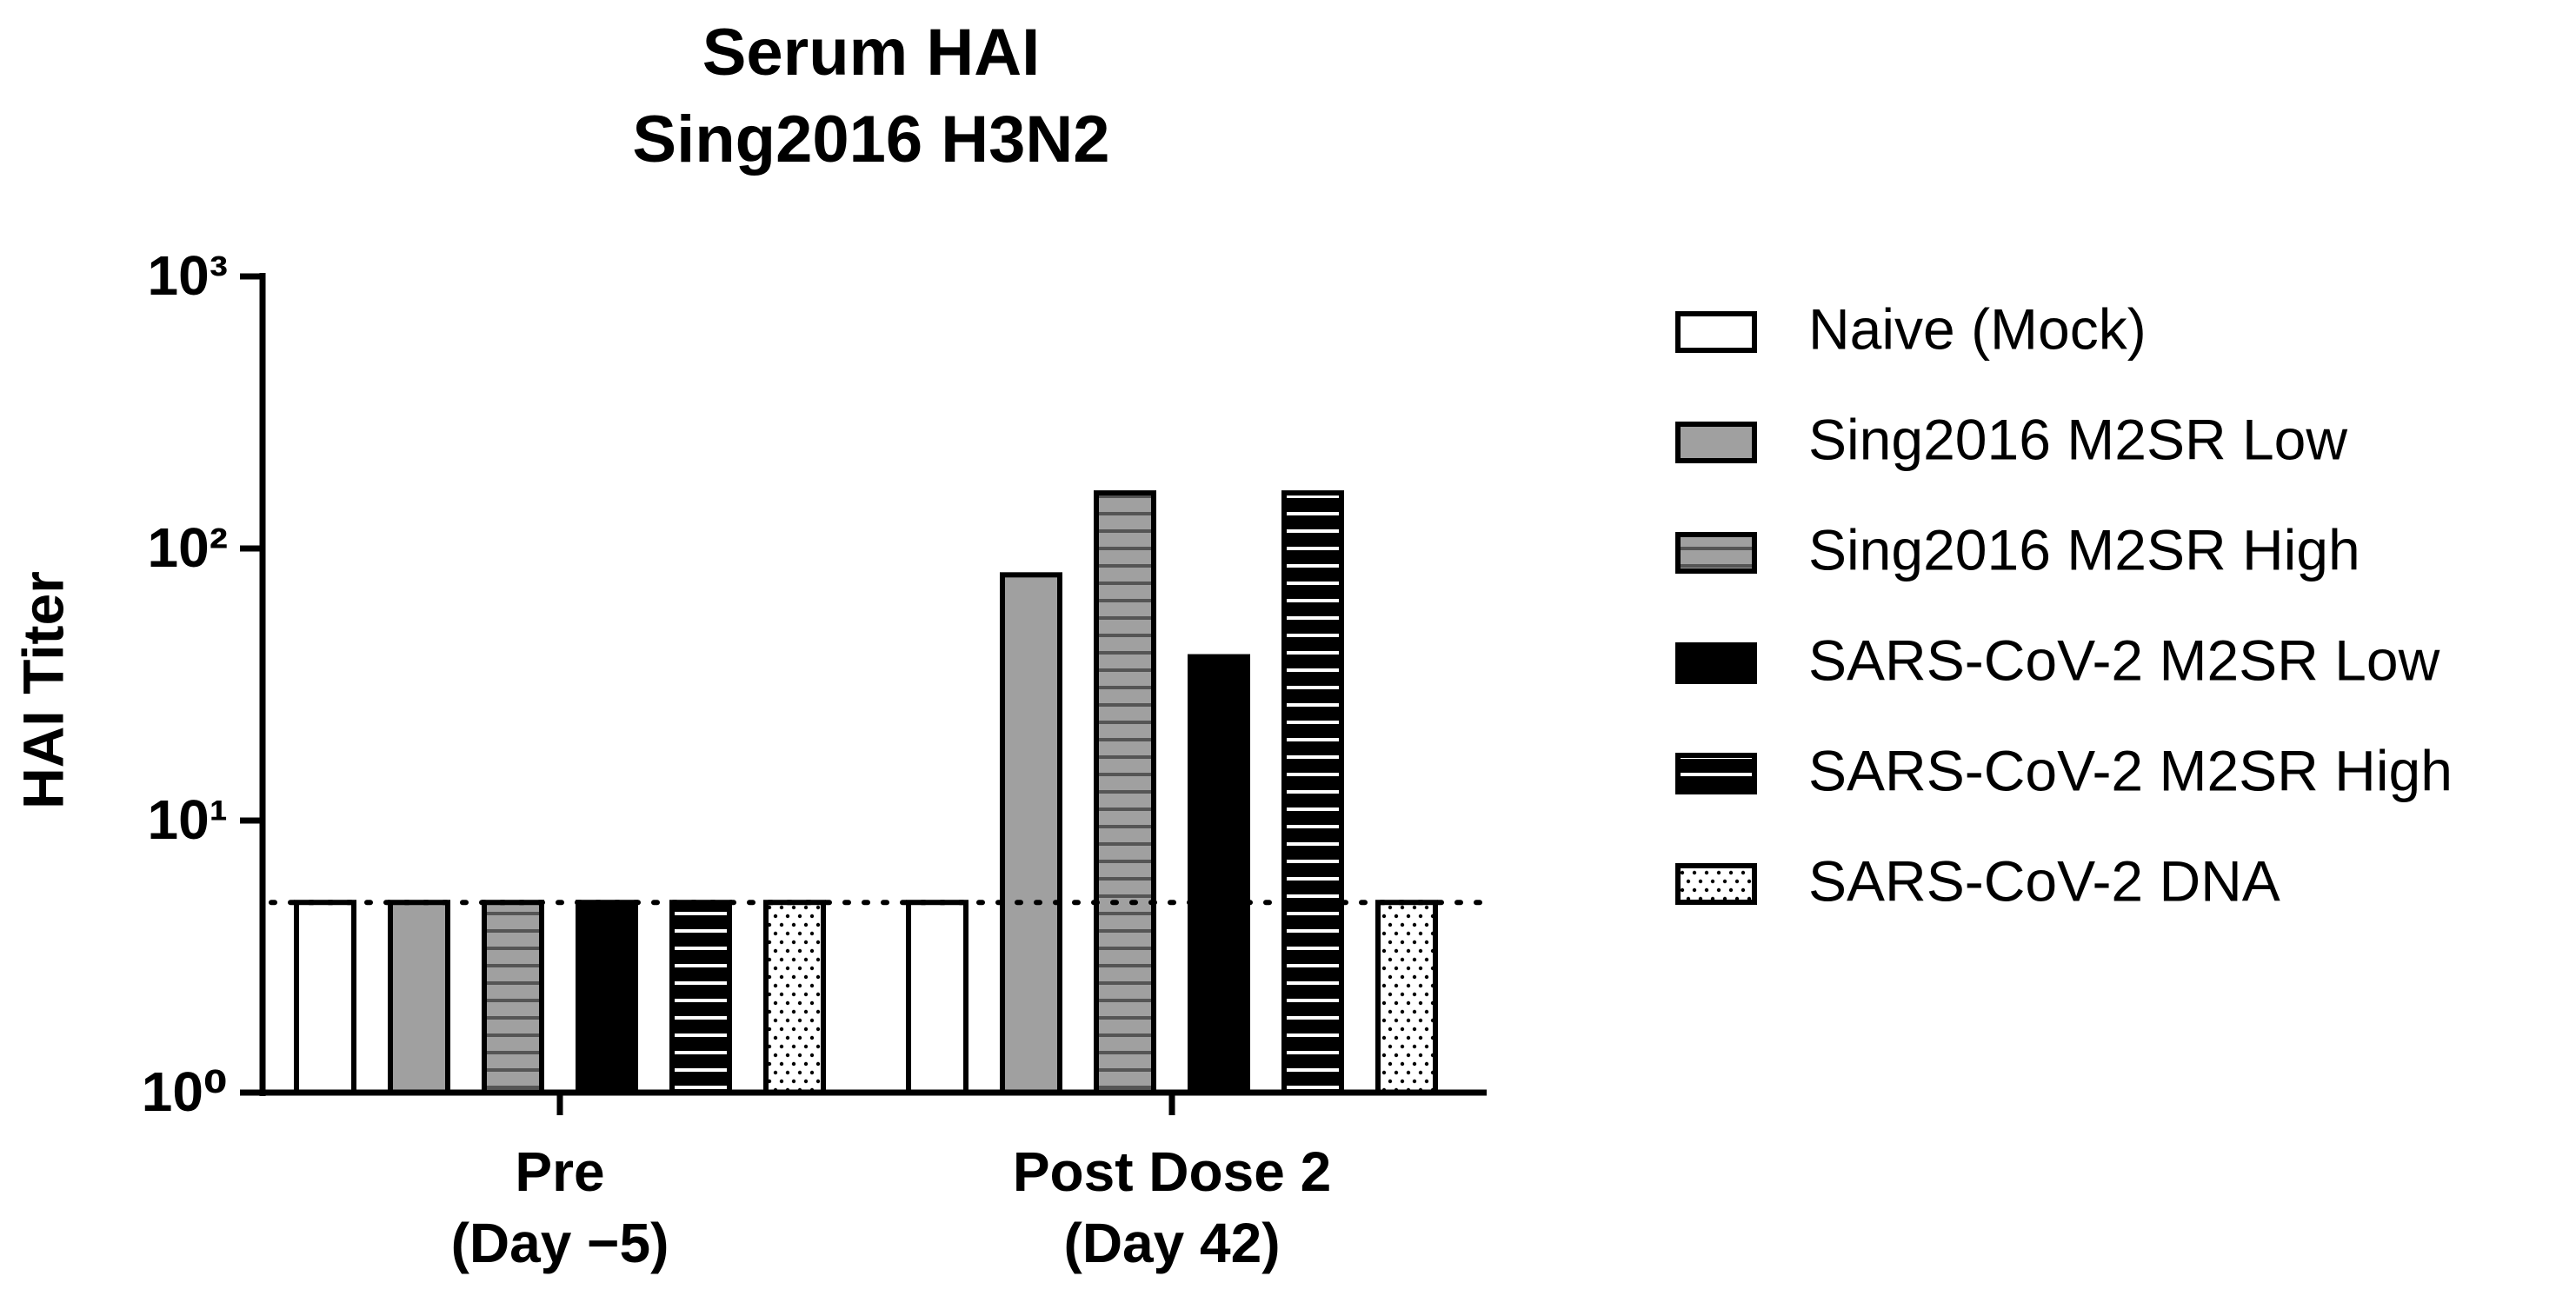 The image size is (2576, 1296). Describe the element at coordinates (870, 139) in the screenshot. I see `chart-title: Sing2016 H3N2` at that location.